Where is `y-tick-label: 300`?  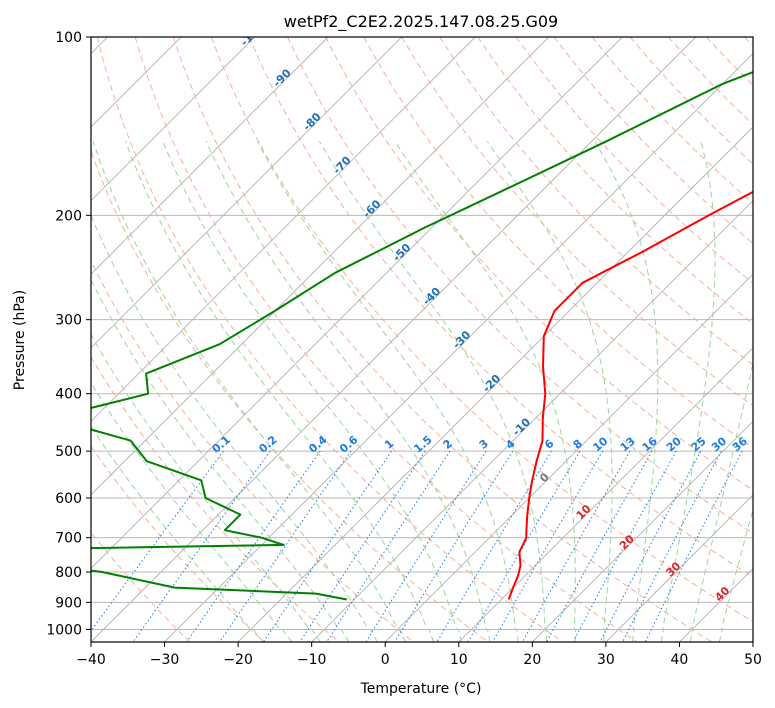 y-tick-label: 300 is located at coordinates (68, 321).